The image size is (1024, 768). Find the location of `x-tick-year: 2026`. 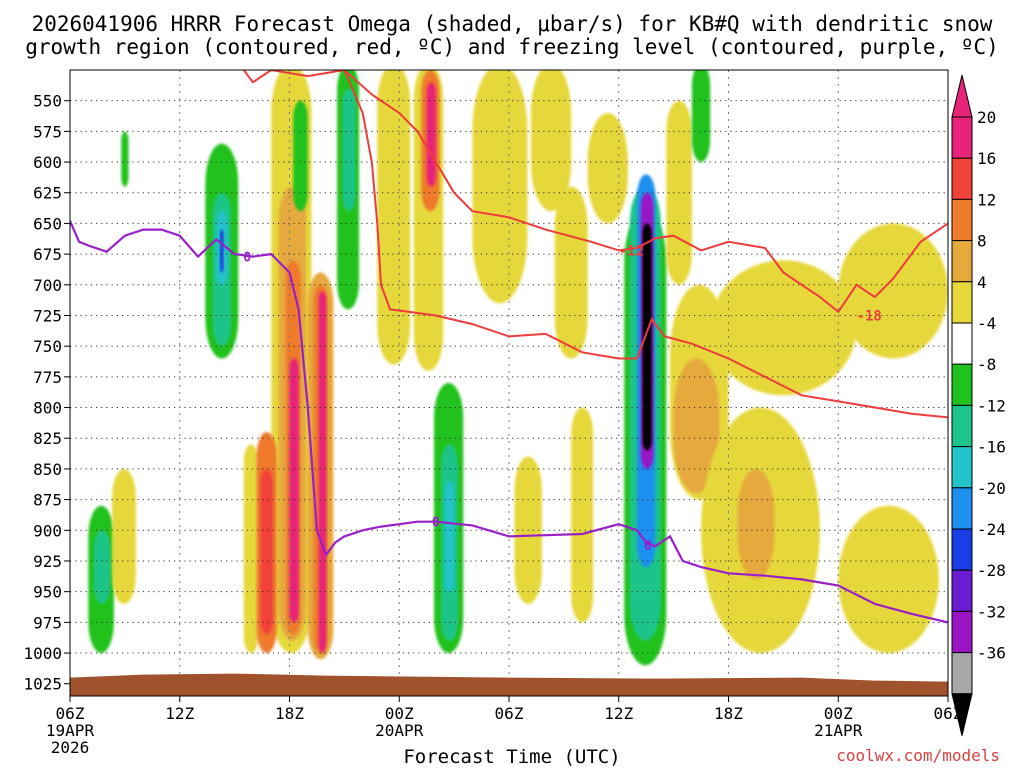

x-tick-year: 2026 is located at coordinates (70, 747).